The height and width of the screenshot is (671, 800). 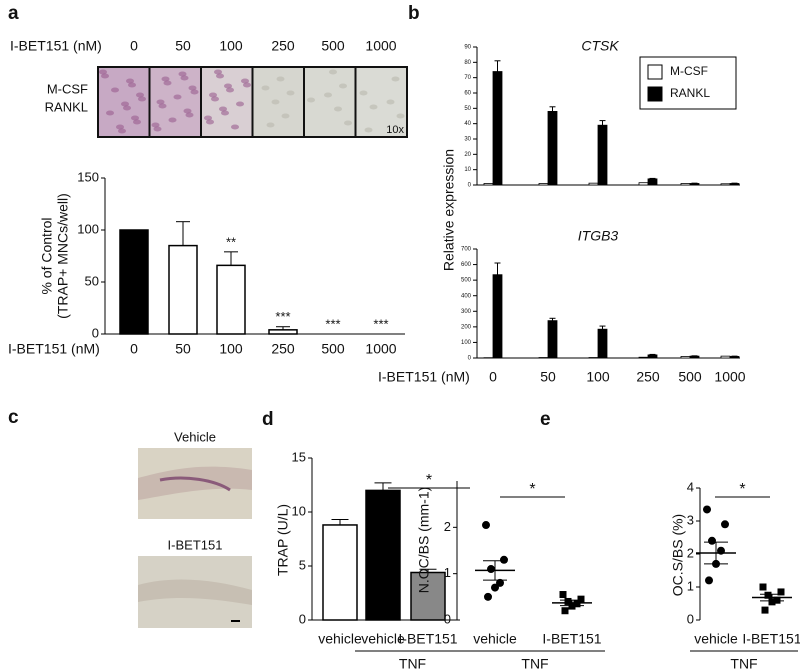 What do you see at coordinates (598, 377) in the screenshot?
I see `x-tick-label: 100` at bounding box center [598, 377].